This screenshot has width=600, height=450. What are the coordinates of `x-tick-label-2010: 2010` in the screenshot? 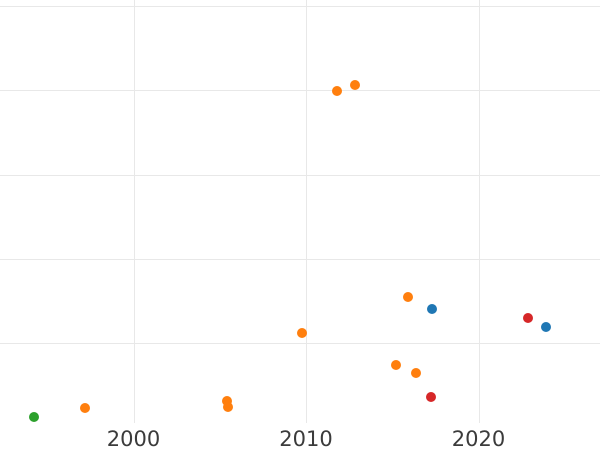 It's located at (306, 438).